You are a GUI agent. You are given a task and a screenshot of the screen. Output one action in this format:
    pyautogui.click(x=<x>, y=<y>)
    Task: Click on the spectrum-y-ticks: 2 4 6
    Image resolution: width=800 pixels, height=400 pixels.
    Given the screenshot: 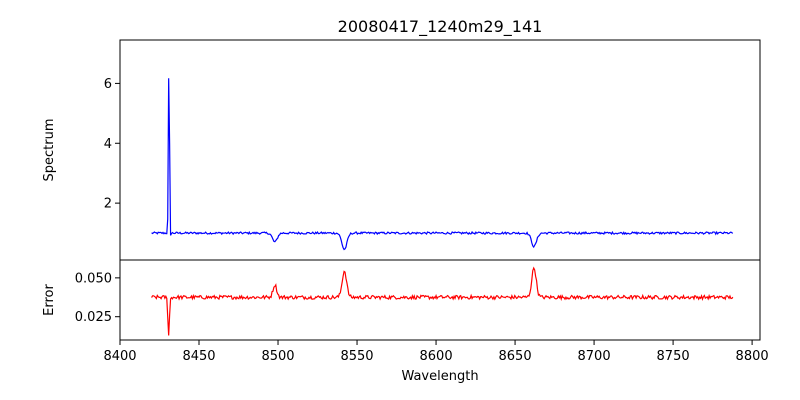 What is the action you would take?
    pyautogui.click(x=112, y=144)
    